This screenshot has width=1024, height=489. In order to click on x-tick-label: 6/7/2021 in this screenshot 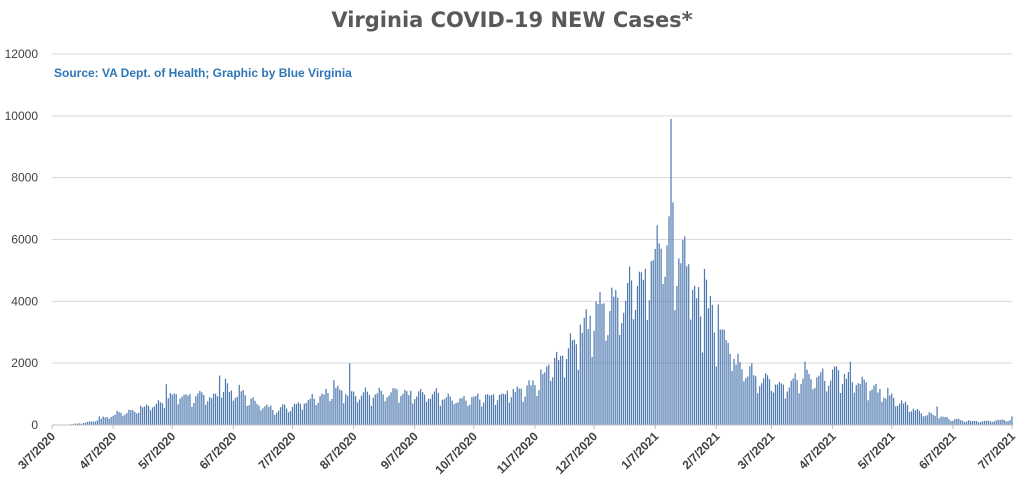, I will do `click(937, 450)`.